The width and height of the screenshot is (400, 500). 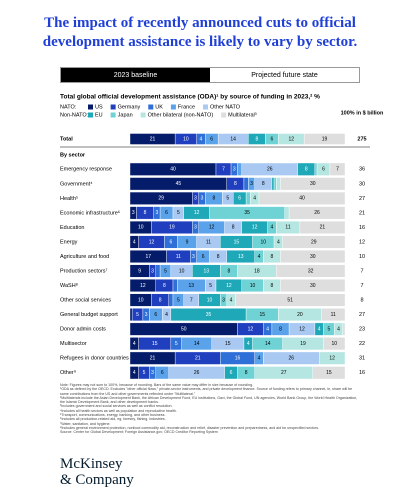 I want to click on category-label: Total, so click(x=66, y=139).